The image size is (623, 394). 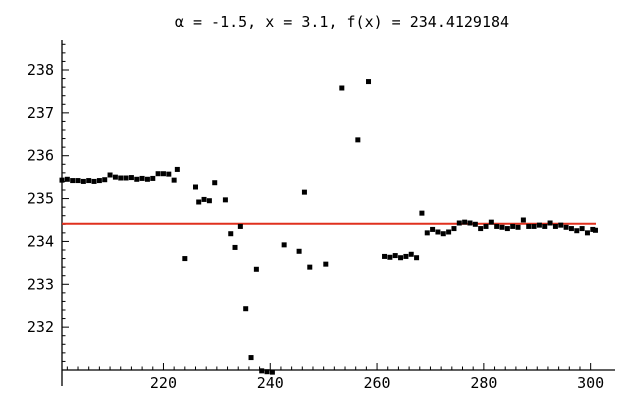 What do you see at coordinates (40, 70) in the screenshot?
I see `y-tick-label: 238` at bounding box center [40, 70].